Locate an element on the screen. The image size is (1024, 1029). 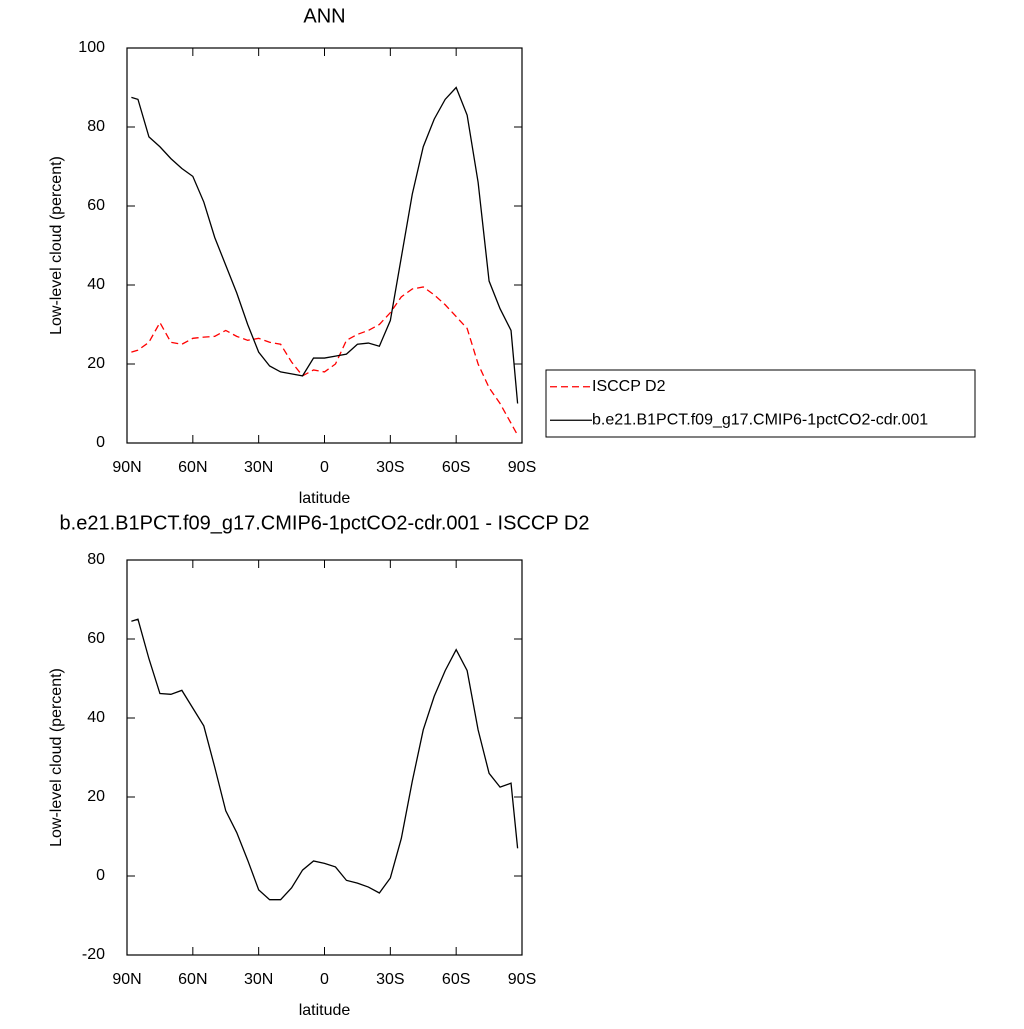
y-tick-label: 100 is located at coordinates (91, 47).